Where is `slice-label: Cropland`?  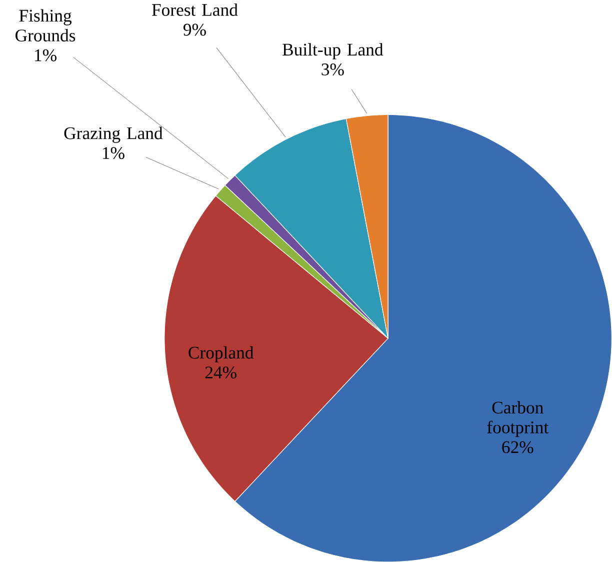
slice-label: Cropland is located at coordinates (221, 354).